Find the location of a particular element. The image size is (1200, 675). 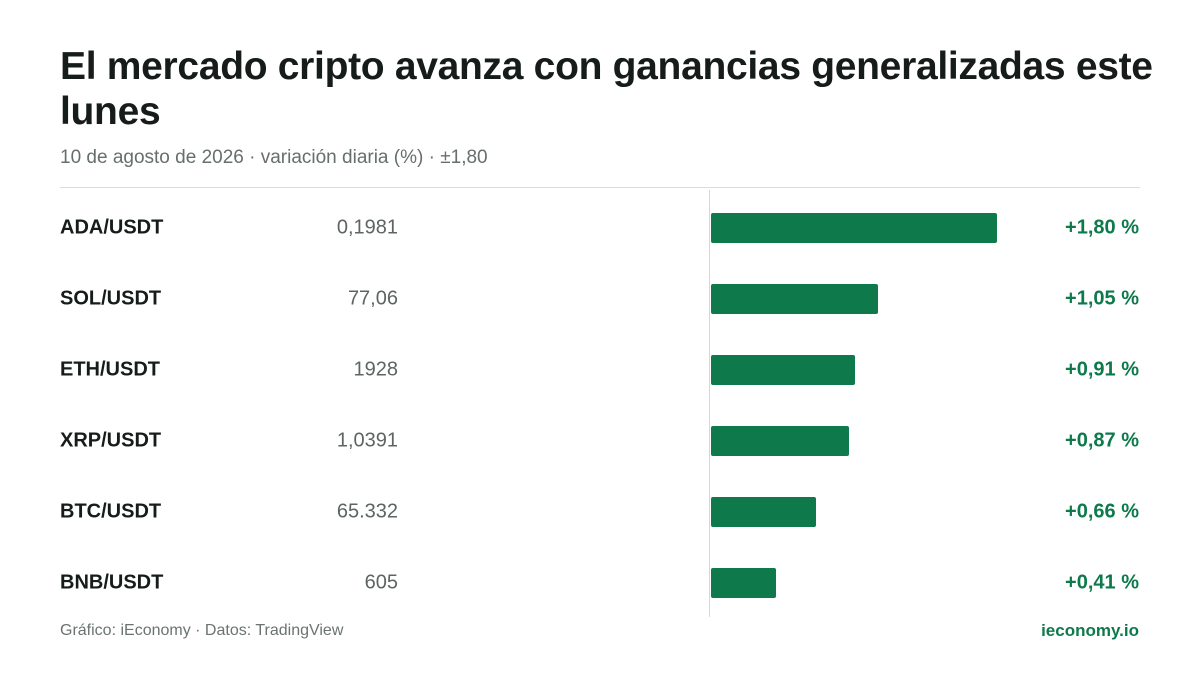

category-label: ETH/USDT is located at coordinates (110, 369).